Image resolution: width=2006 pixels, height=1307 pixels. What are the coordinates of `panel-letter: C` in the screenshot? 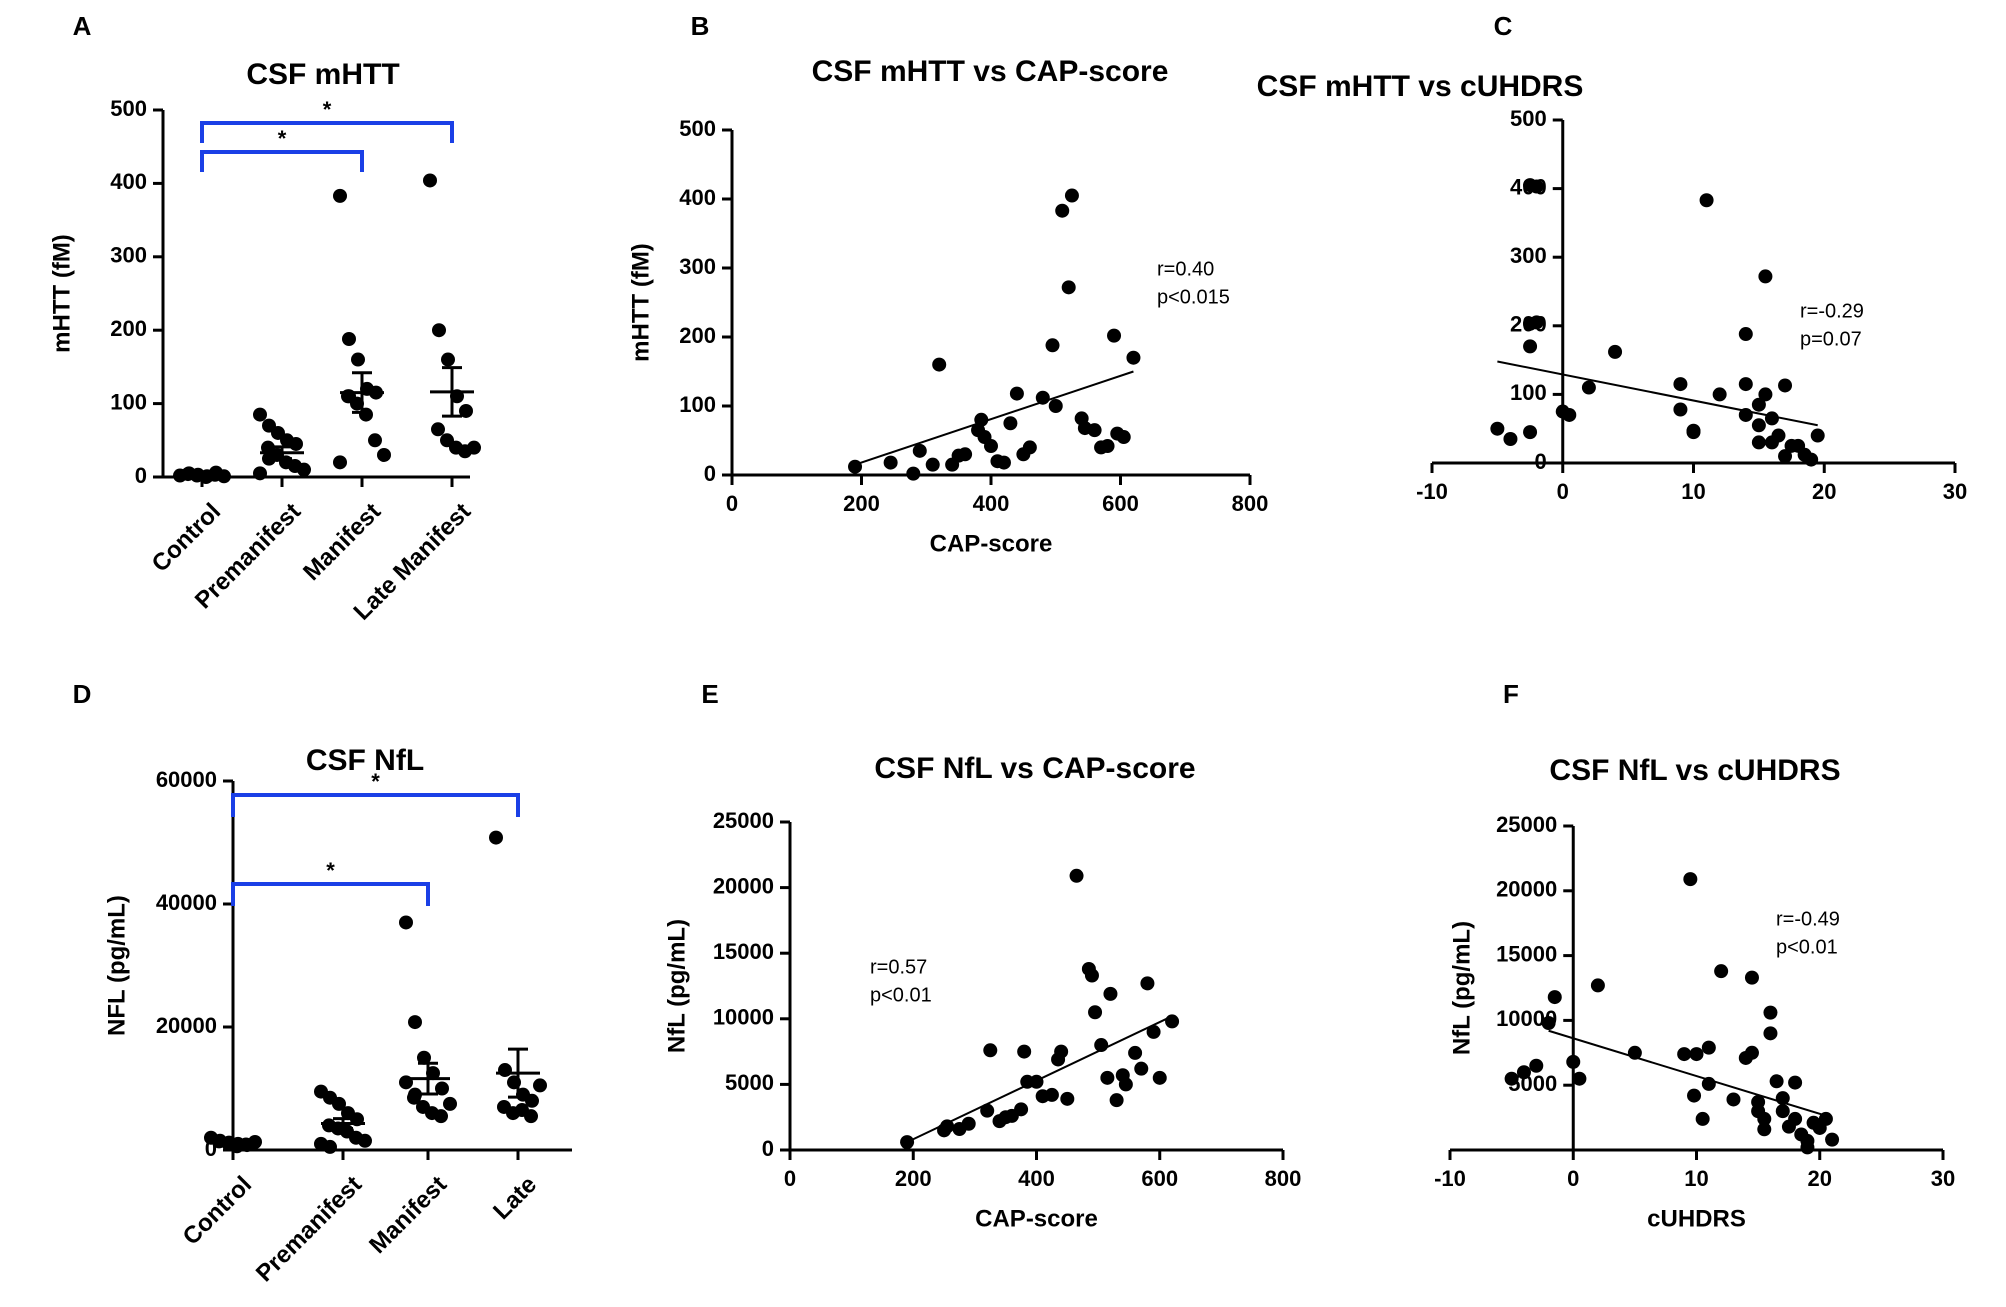 It's located at (1503, 26).